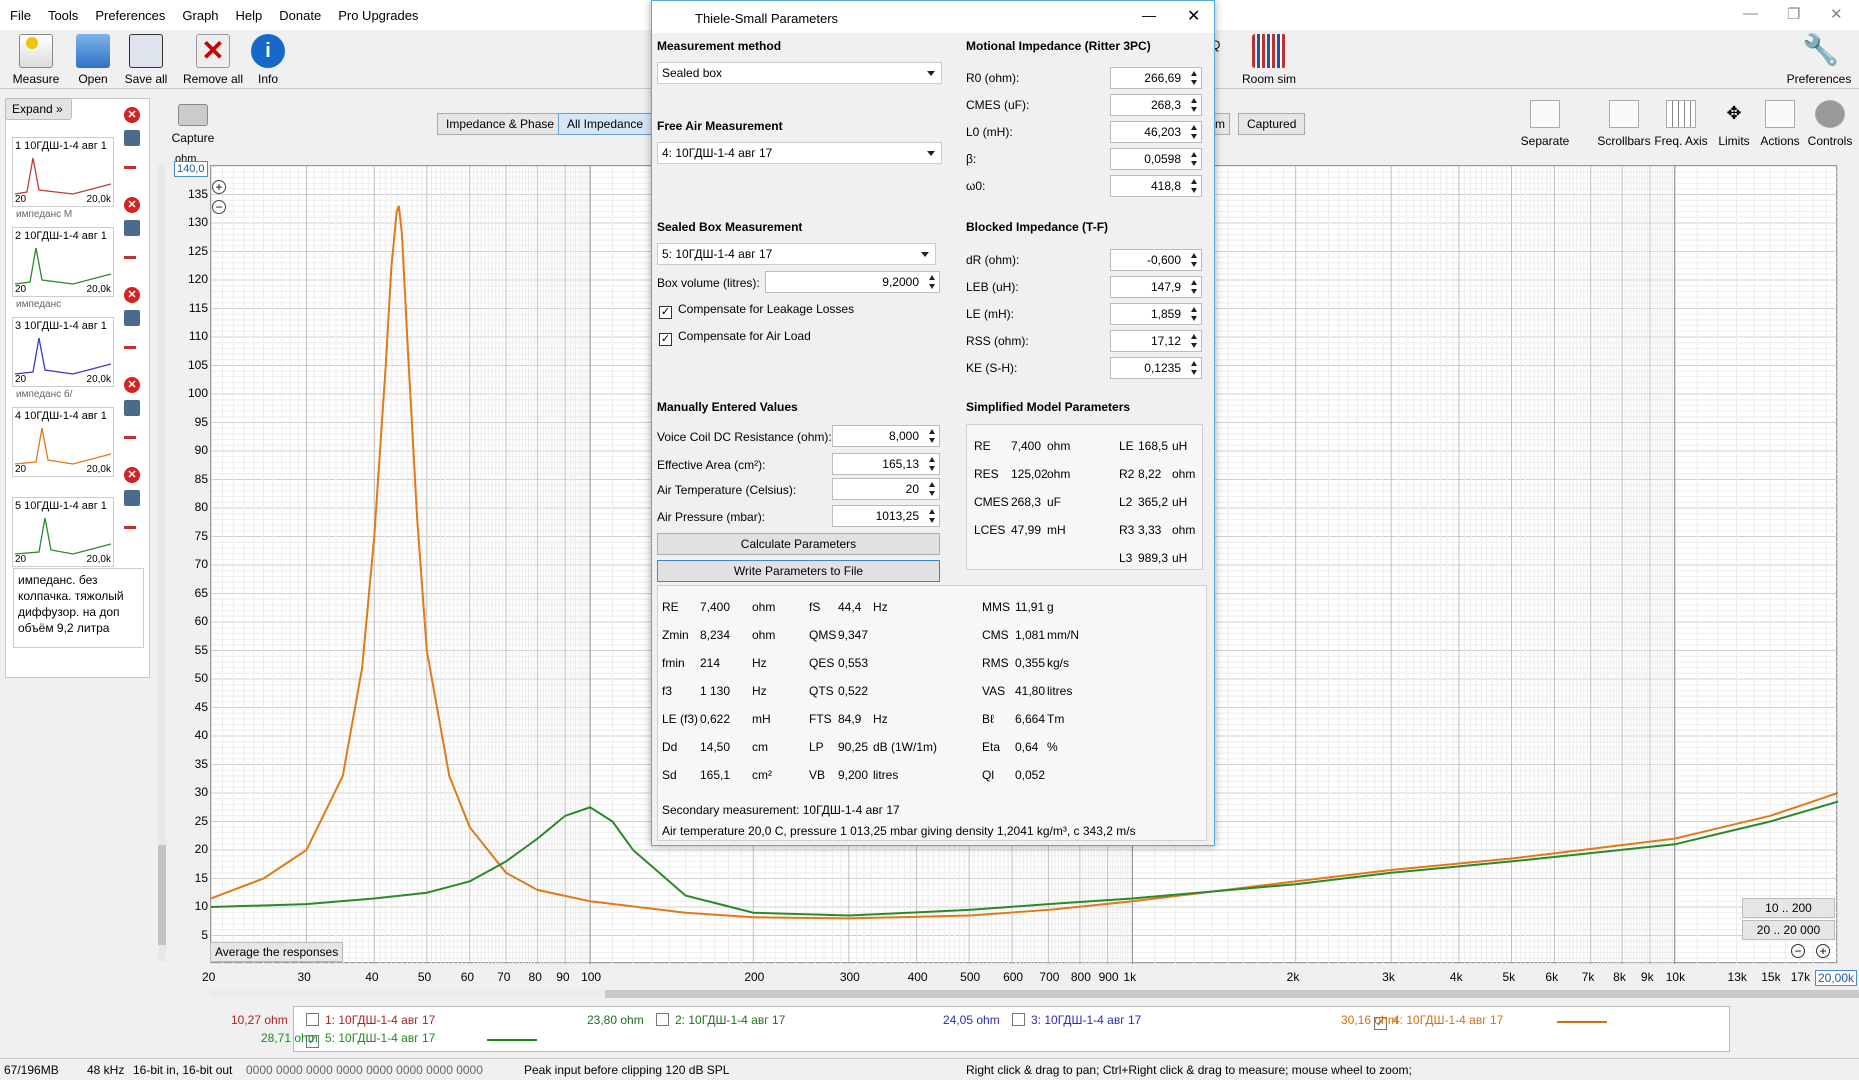  What do you see at coordinates (1076, 1020) in the screenshot?
I see `legend-item: 3: 10ГДШ-1-4 авг 17` at bounding box center [1076, 1020].